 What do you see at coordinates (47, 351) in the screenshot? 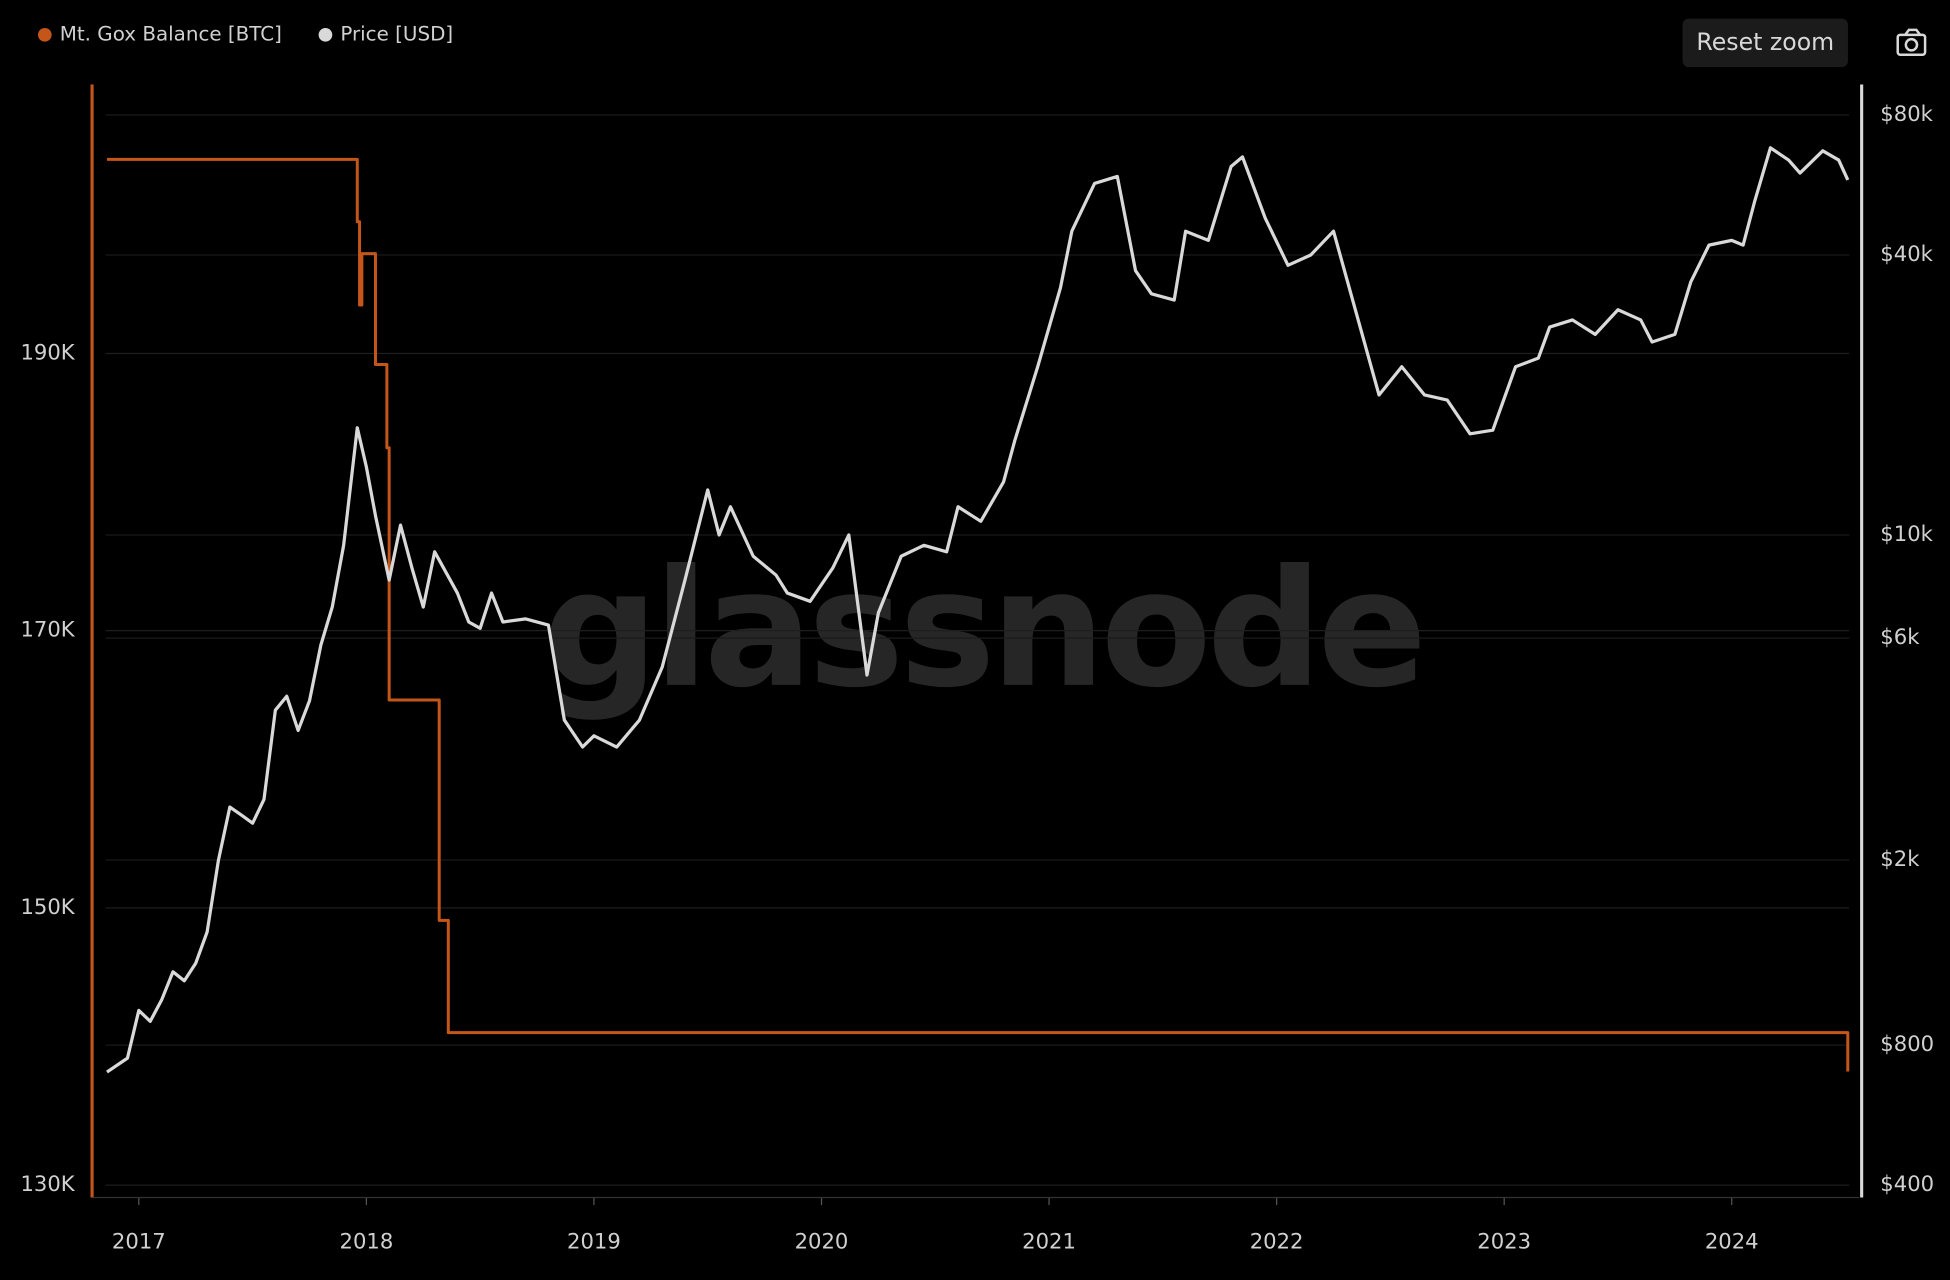
I see `y-tick-label: 190K` at bounding box center [47, 351].